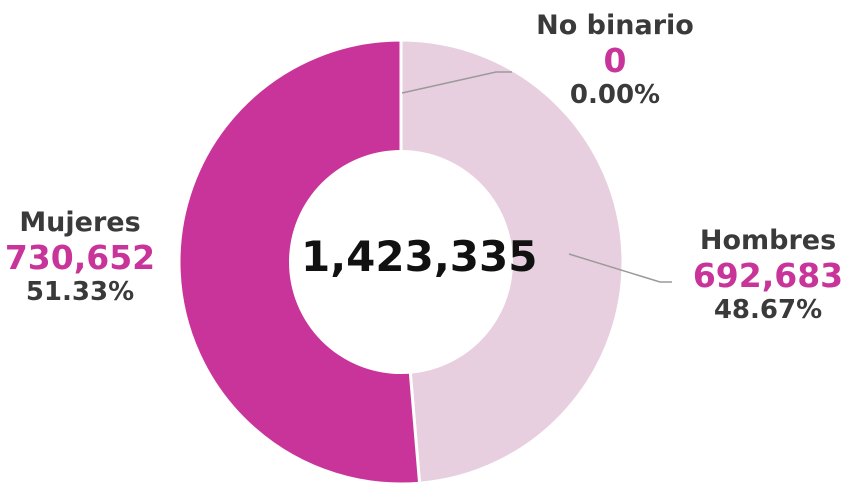  I want to click on category-label: Mujeres, so click(80, 222).